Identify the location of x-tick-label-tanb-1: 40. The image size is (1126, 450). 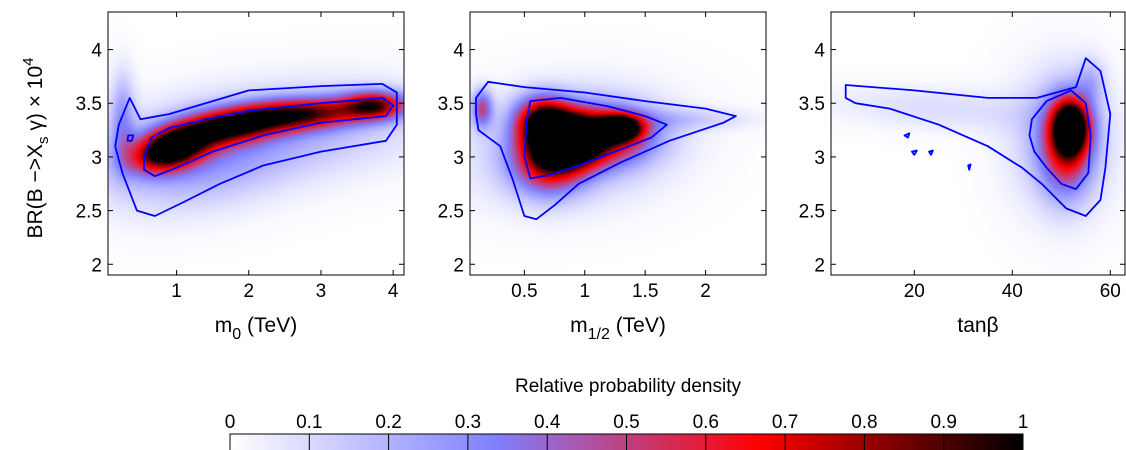
(1012, 291).